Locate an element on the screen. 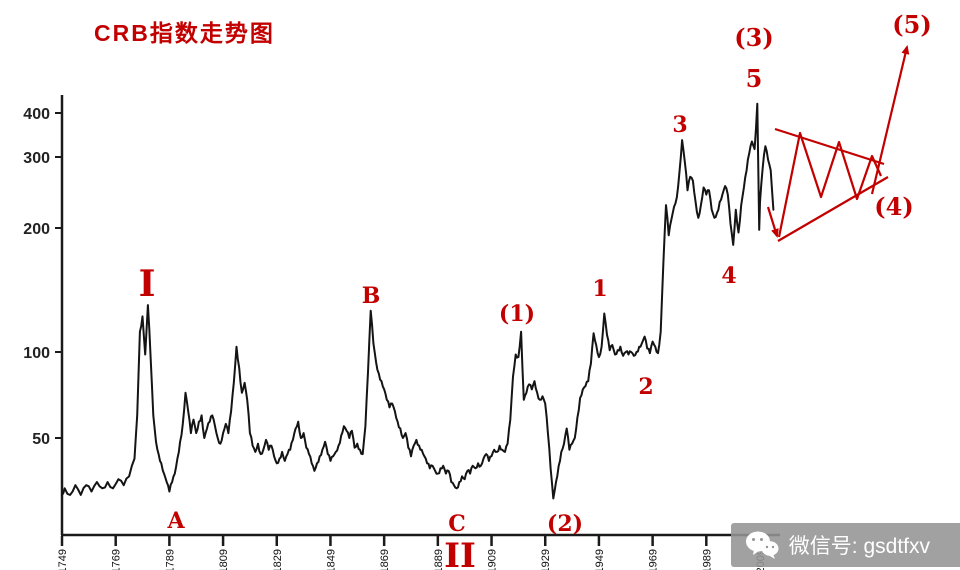 This screenshot has width=960, height=570. y-tick-label: 50 is located at coordinates (41, 439).